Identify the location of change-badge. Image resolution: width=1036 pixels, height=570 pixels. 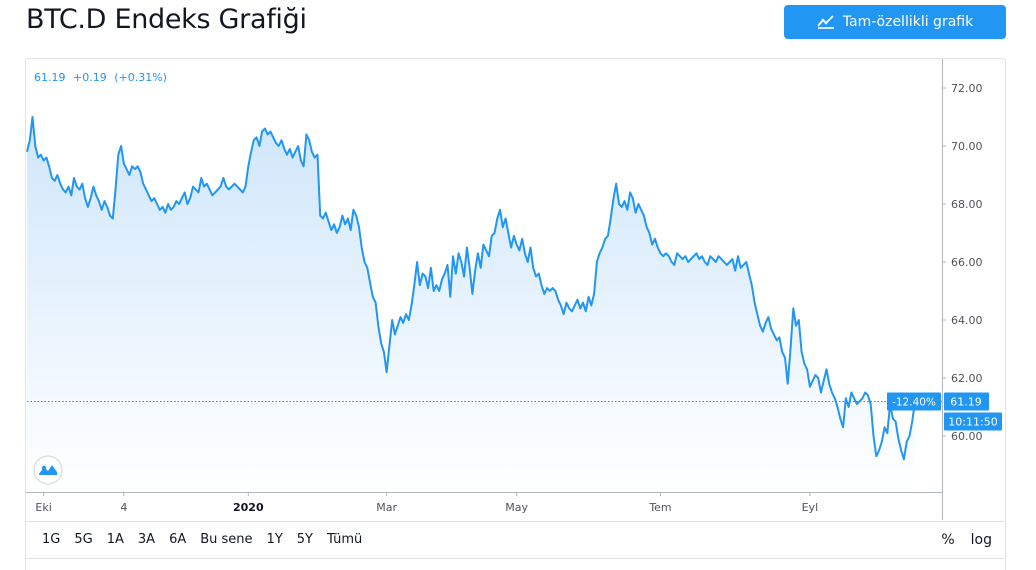
(914, 401).